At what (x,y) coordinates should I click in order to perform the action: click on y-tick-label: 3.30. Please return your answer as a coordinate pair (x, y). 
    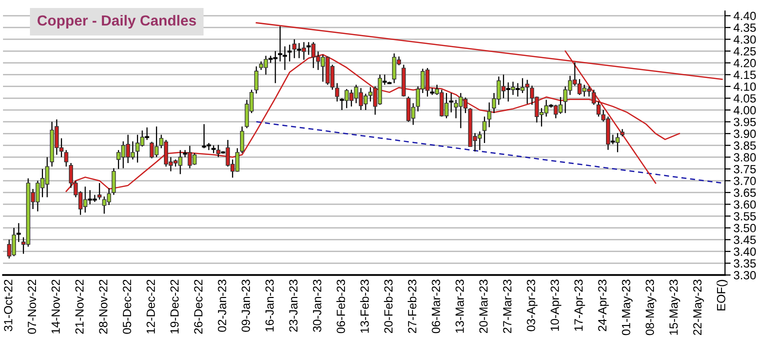
    Looking at the image, I should click on (745, 275).